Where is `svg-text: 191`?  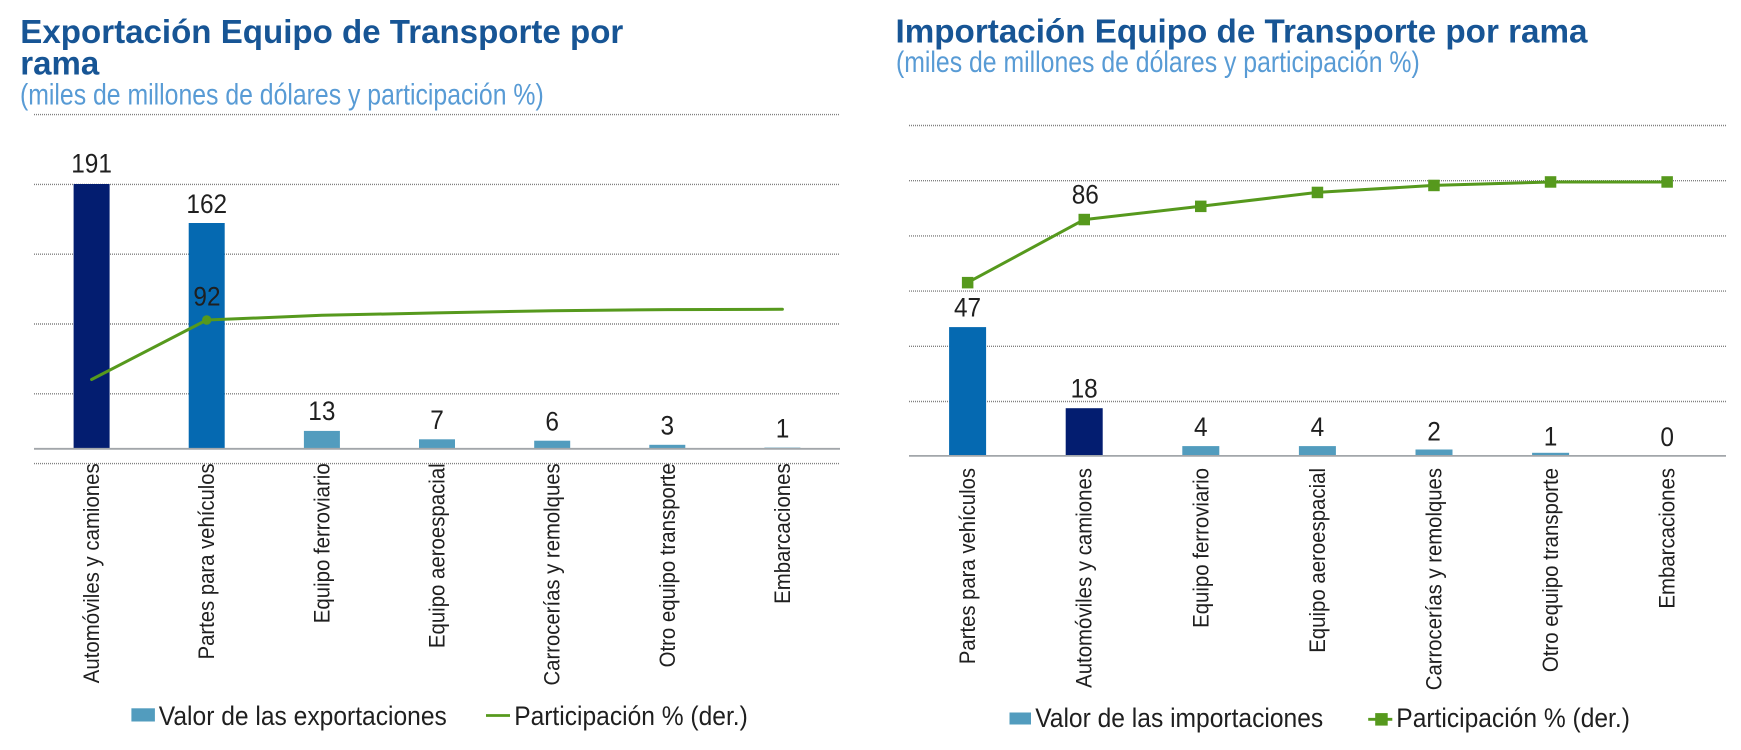
svg-text: 191 is located at coordinates (91, 164).